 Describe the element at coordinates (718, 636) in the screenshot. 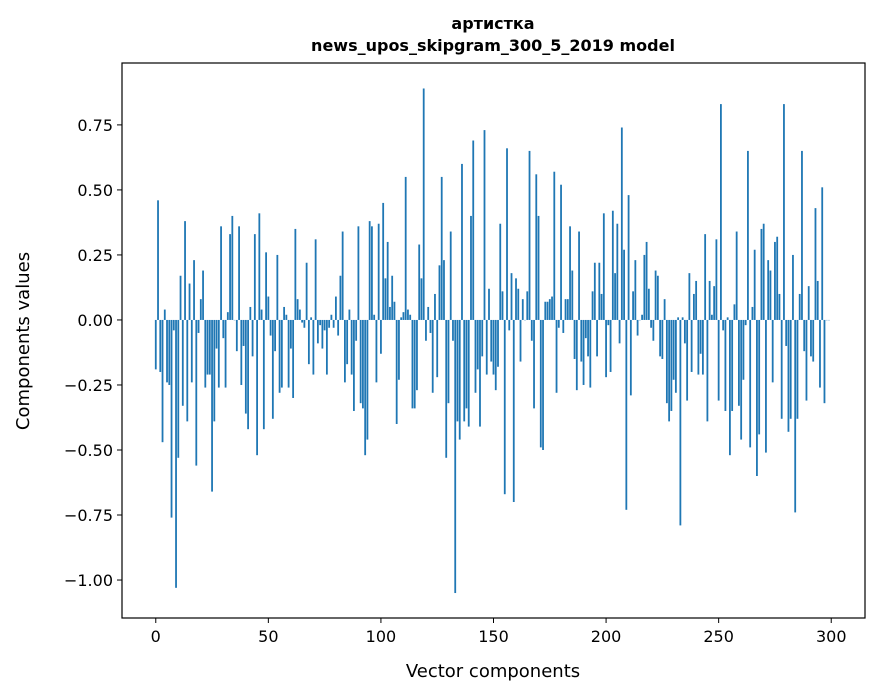

I see `x-tick-label: 250` at that location.